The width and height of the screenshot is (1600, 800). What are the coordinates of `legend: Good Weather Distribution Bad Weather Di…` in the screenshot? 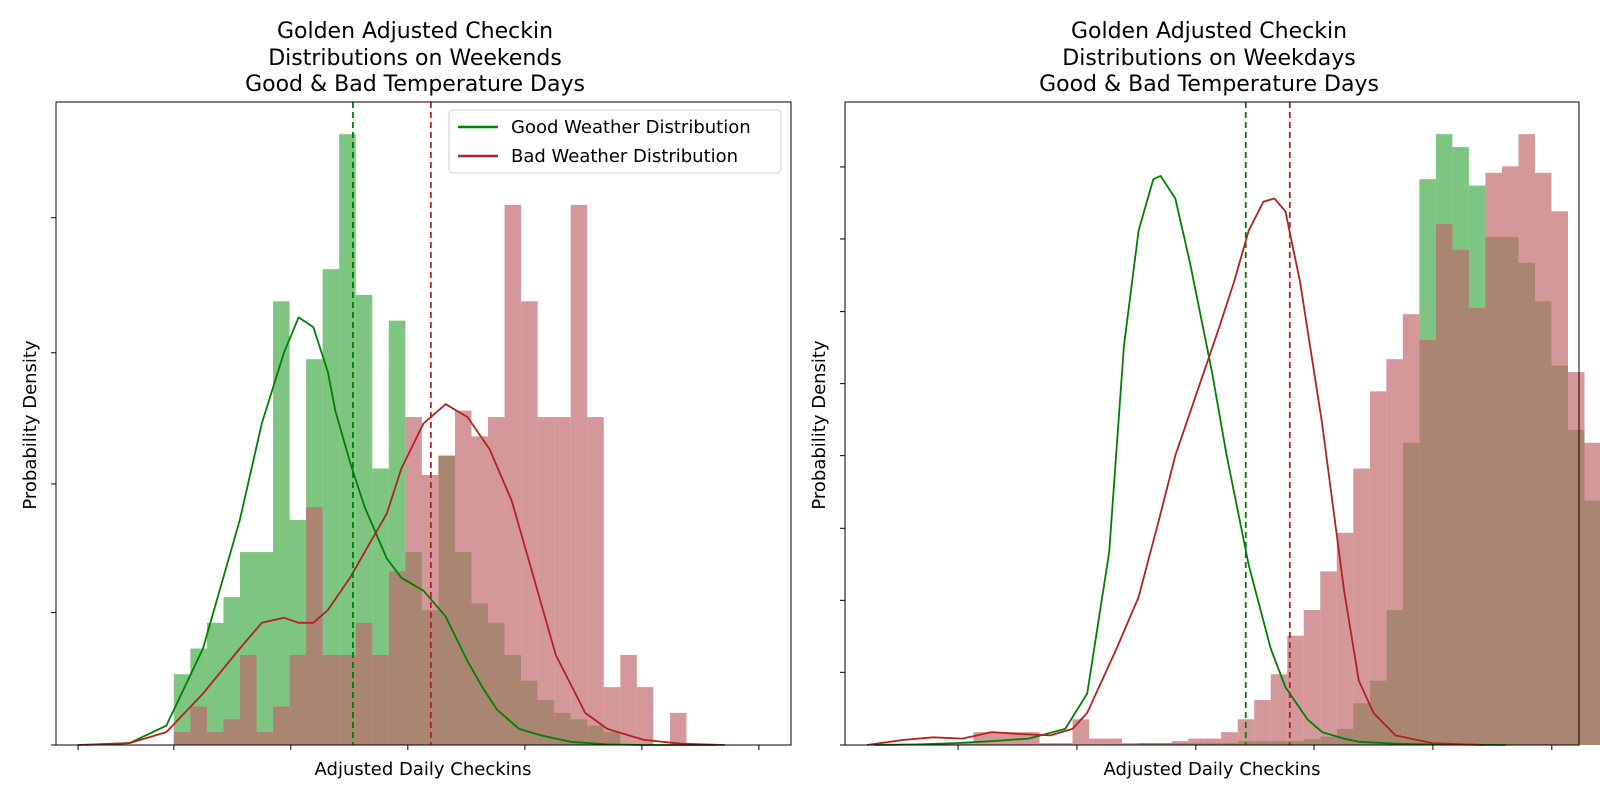 It's located at (615, 141).